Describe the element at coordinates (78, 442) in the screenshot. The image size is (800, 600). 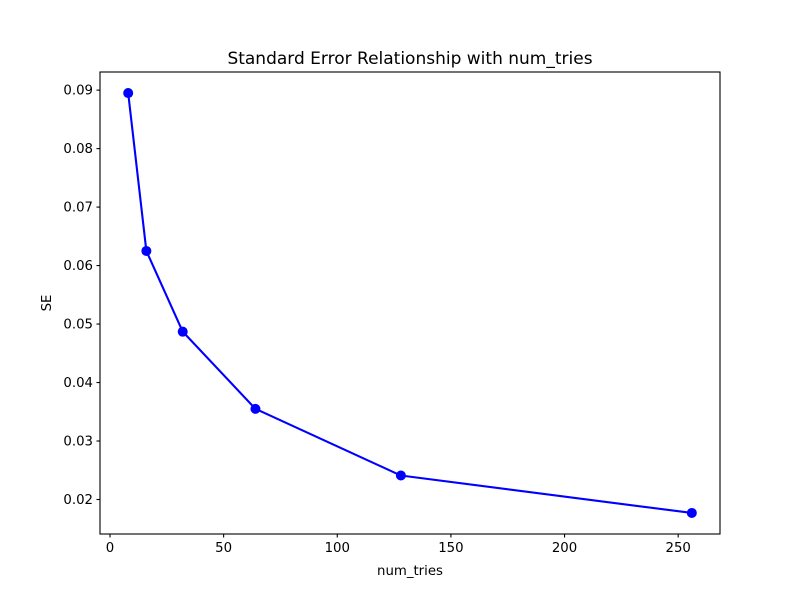
I see `y-tick-label: 0.03` at that location.